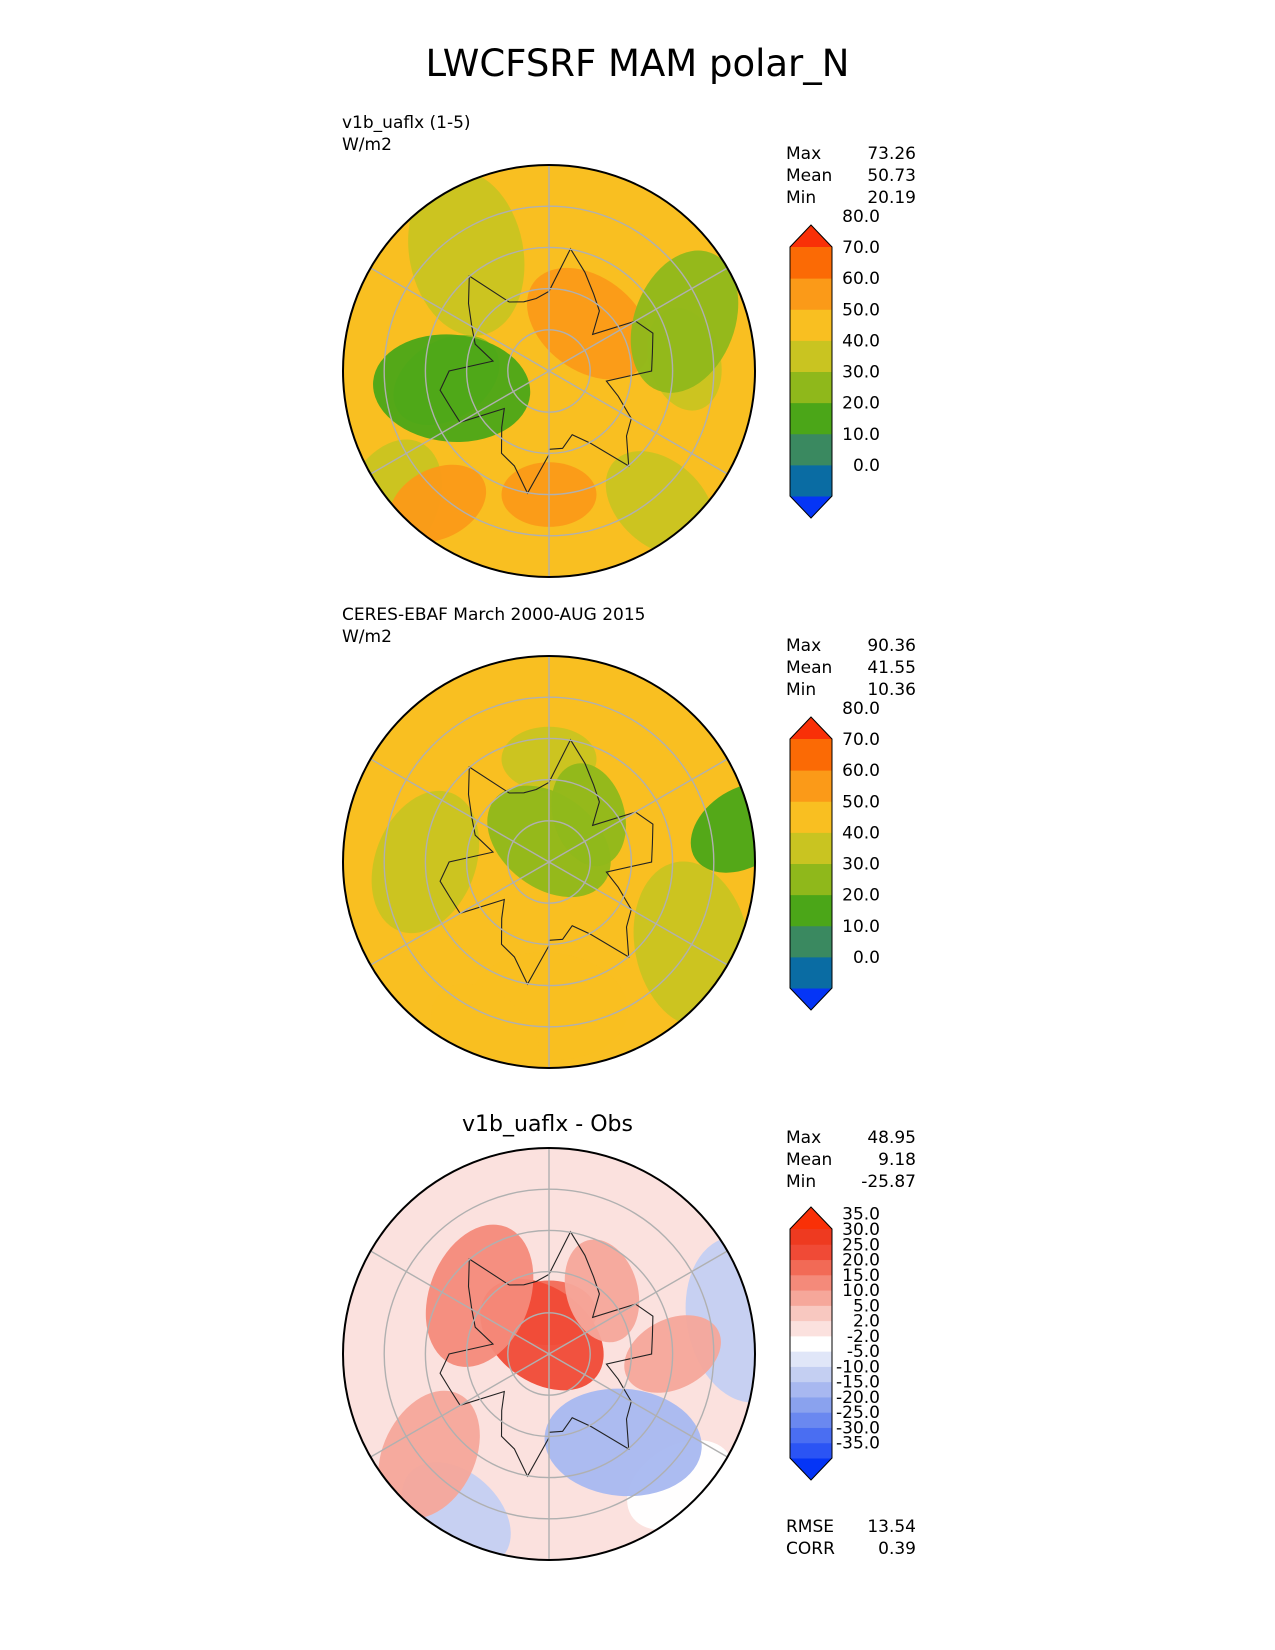 The width and height of the screenshot is (1275, 1650). What do you see at coordinates (891, 198) in the screenshot?
I see `stat-min-value: 20.19` at bounding box center [891, 198].